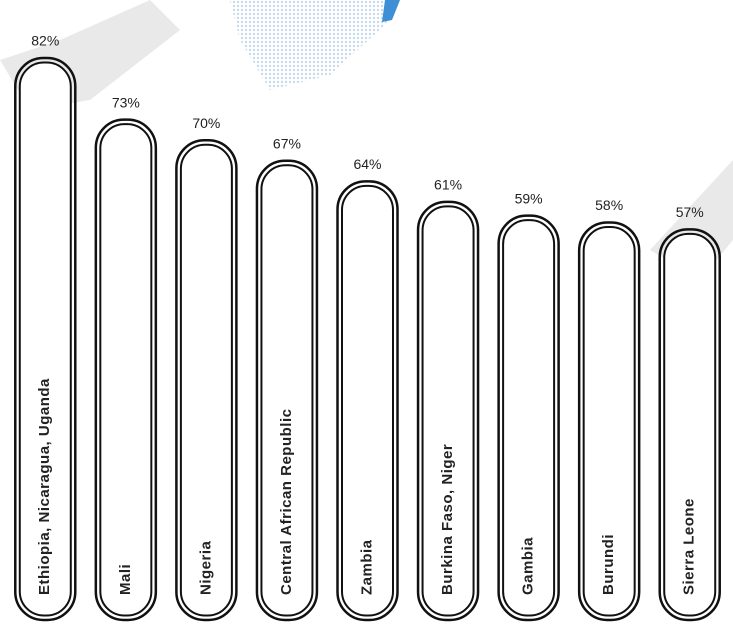 The width and height of the screenshot is (733, 627). Describe the element at coordinates (126, 102) in the screenshot. I see `value-label: 73%` at that location.